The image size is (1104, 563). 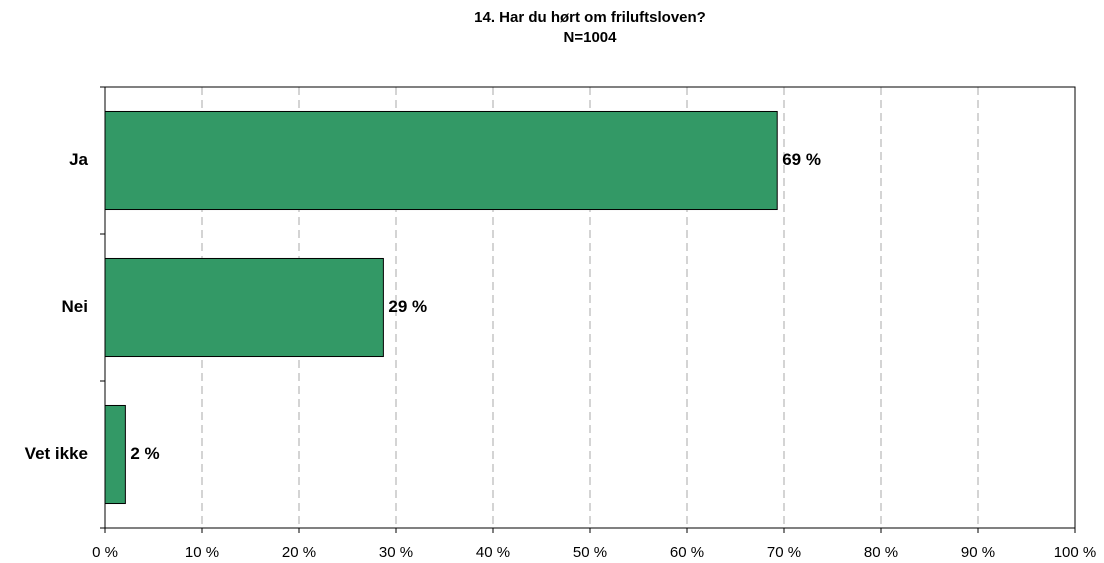 I want to click on chart-title: 14. Har du hørt om friluftsloven?, so click(x=590, y=17).